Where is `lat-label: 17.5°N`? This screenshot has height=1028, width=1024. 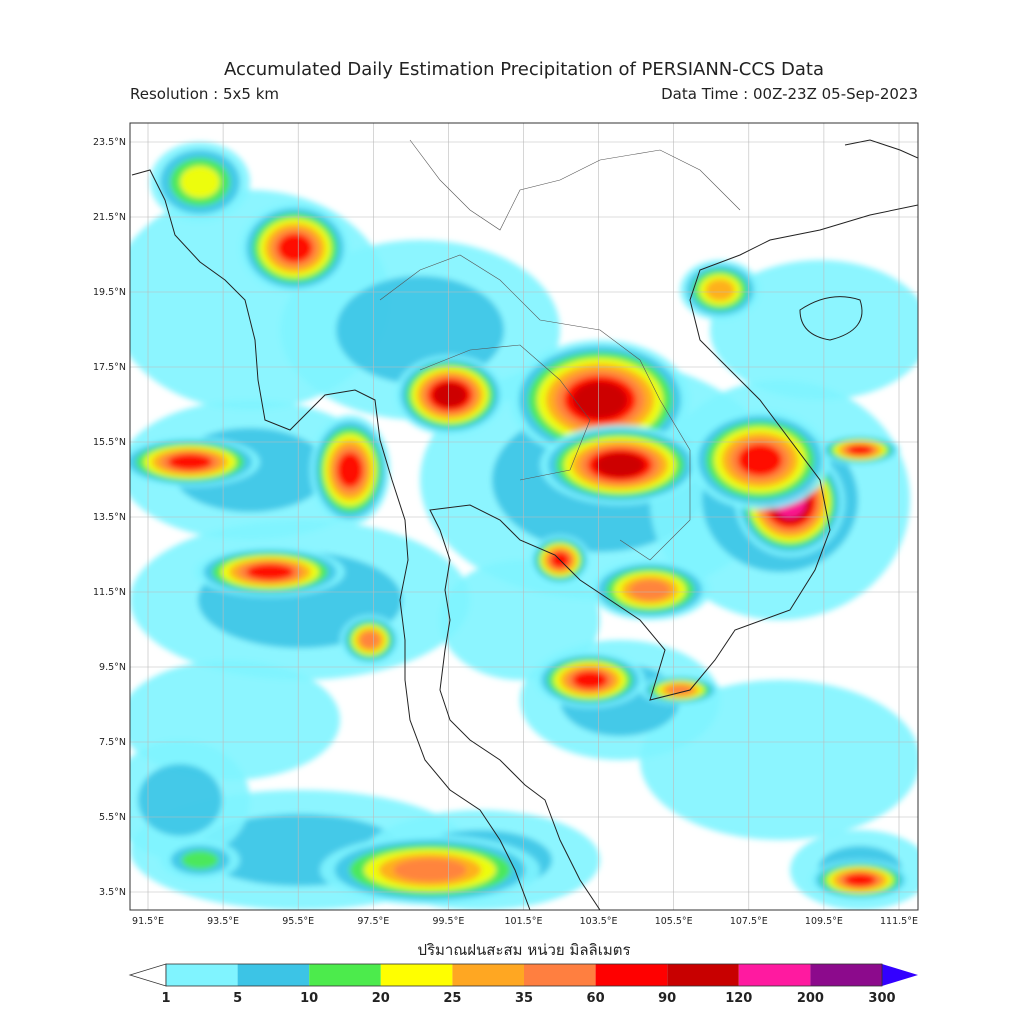 lat-label: 17.5°N is located at coordinates (109, 367).